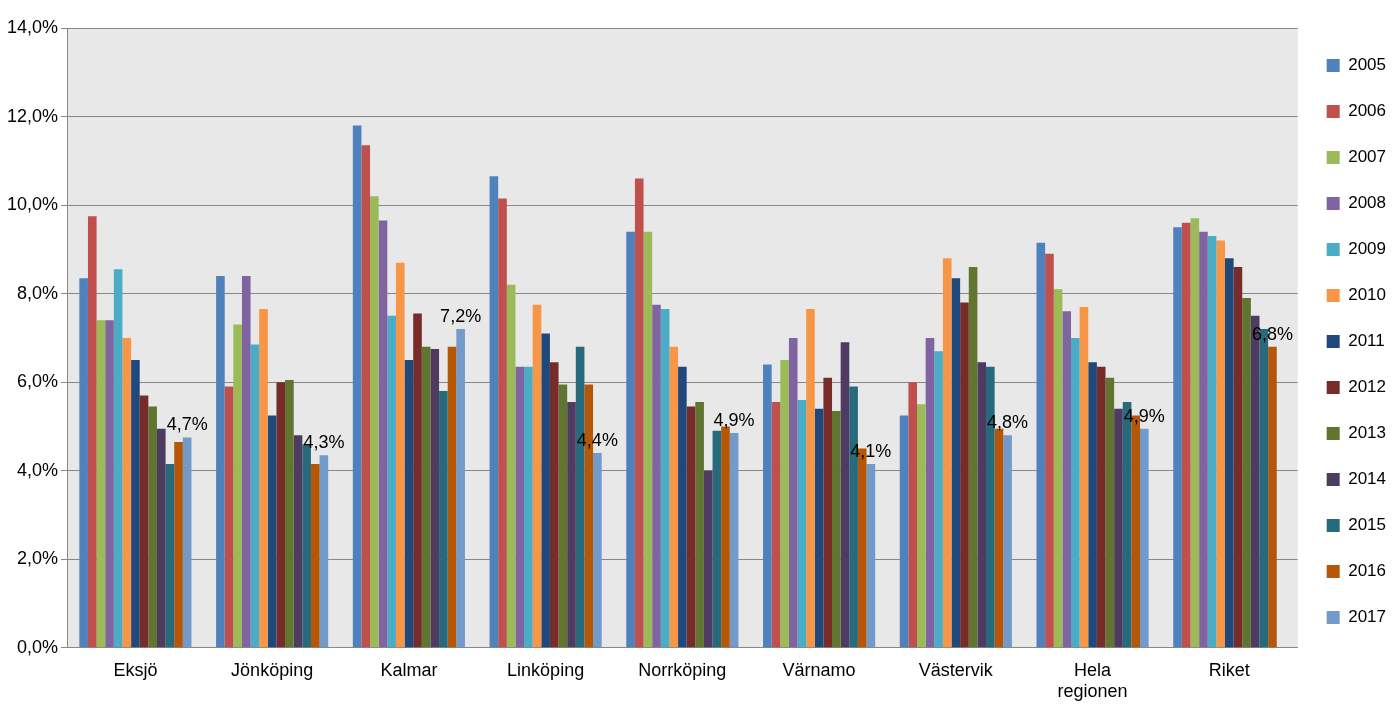 This screenshot has width=1400, height=719. I want to click on legend-label: 2006, so click(1367, 111).